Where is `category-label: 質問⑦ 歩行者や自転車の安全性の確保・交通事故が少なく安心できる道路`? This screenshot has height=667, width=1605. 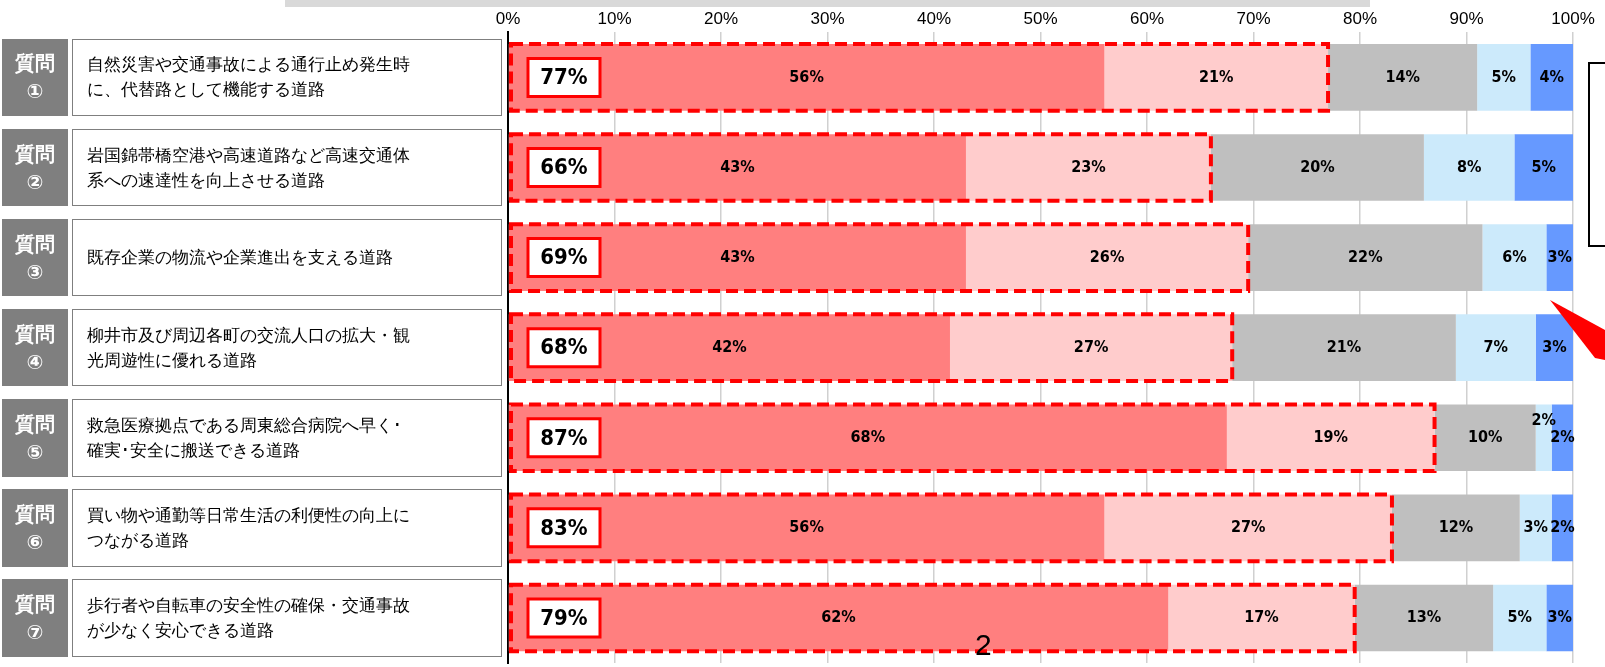 category-label: 質問⑦ 歩行者や自転車の安全性の確保・交通事故が少なく安心できる道路 is located at coordinates (212, 617).